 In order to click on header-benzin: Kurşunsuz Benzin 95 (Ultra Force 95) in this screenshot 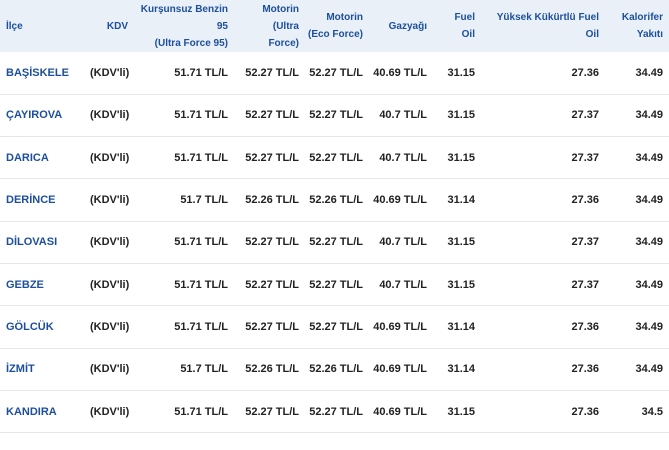, I will do `click(184, 26)`.